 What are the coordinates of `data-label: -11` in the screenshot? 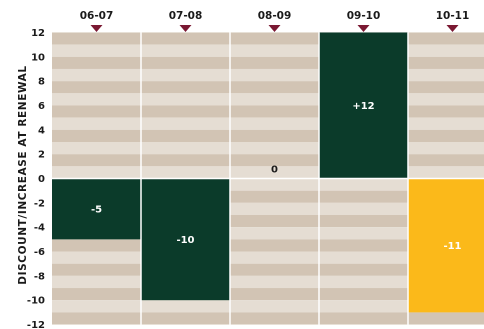 It's located at (452, 246).